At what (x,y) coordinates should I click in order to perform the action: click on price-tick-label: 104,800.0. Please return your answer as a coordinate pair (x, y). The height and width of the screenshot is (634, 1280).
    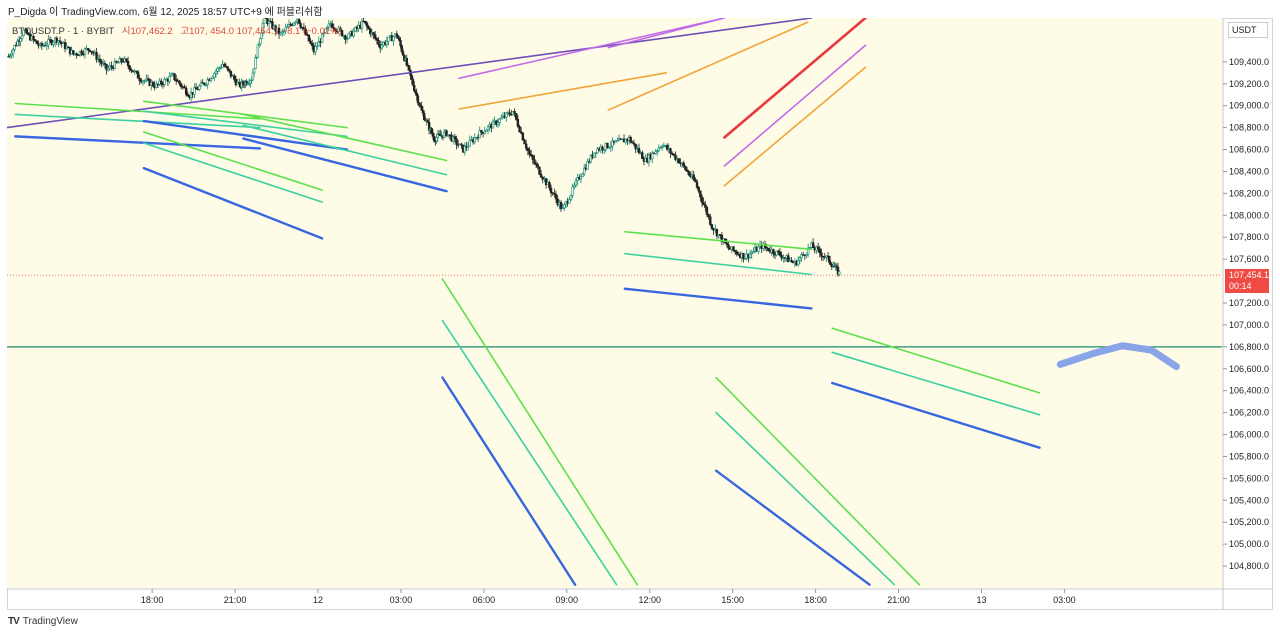
    Looking at the image, I should click on (1249, 566).